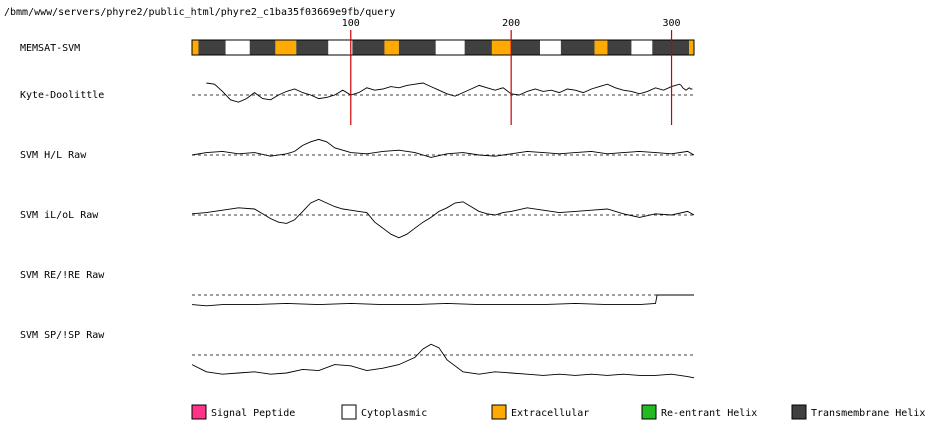  What do you see at coordinates (62, 275) in the screenshot?
I see `track-label: SVM RE/!RE Raw` at bounding box center [62, 275].